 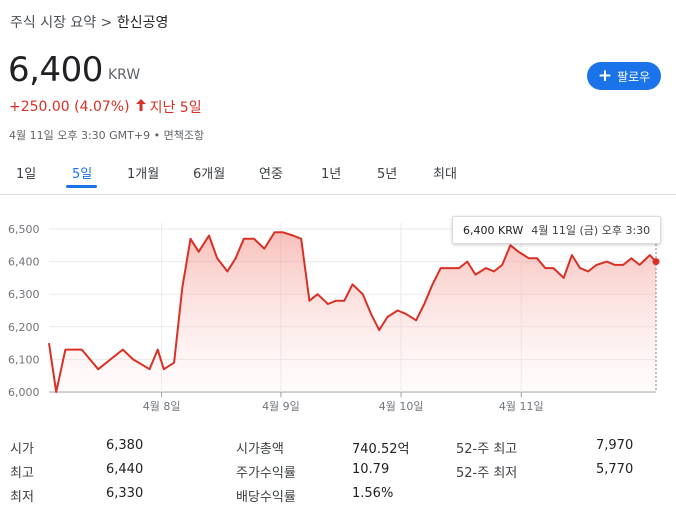 What do you see at coordinates (266, 497) in the screenshot?
I see `stat-label-dividend-yield: 배당수익률` at bounding box center [266, 497].